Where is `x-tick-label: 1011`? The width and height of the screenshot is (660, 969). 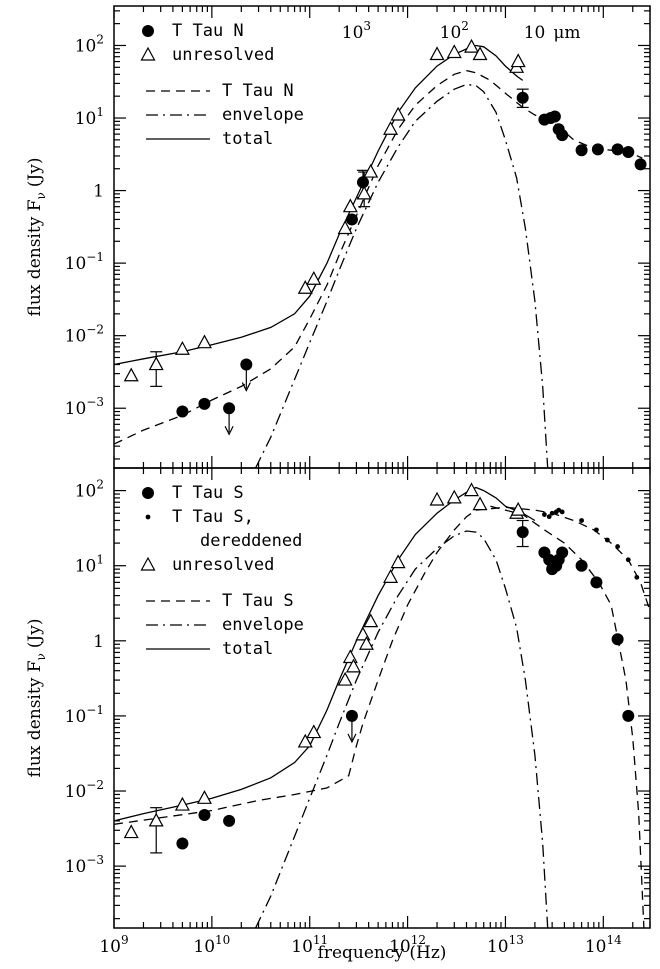
x-tick-label: 1011 is located at coordinates (309, 945).